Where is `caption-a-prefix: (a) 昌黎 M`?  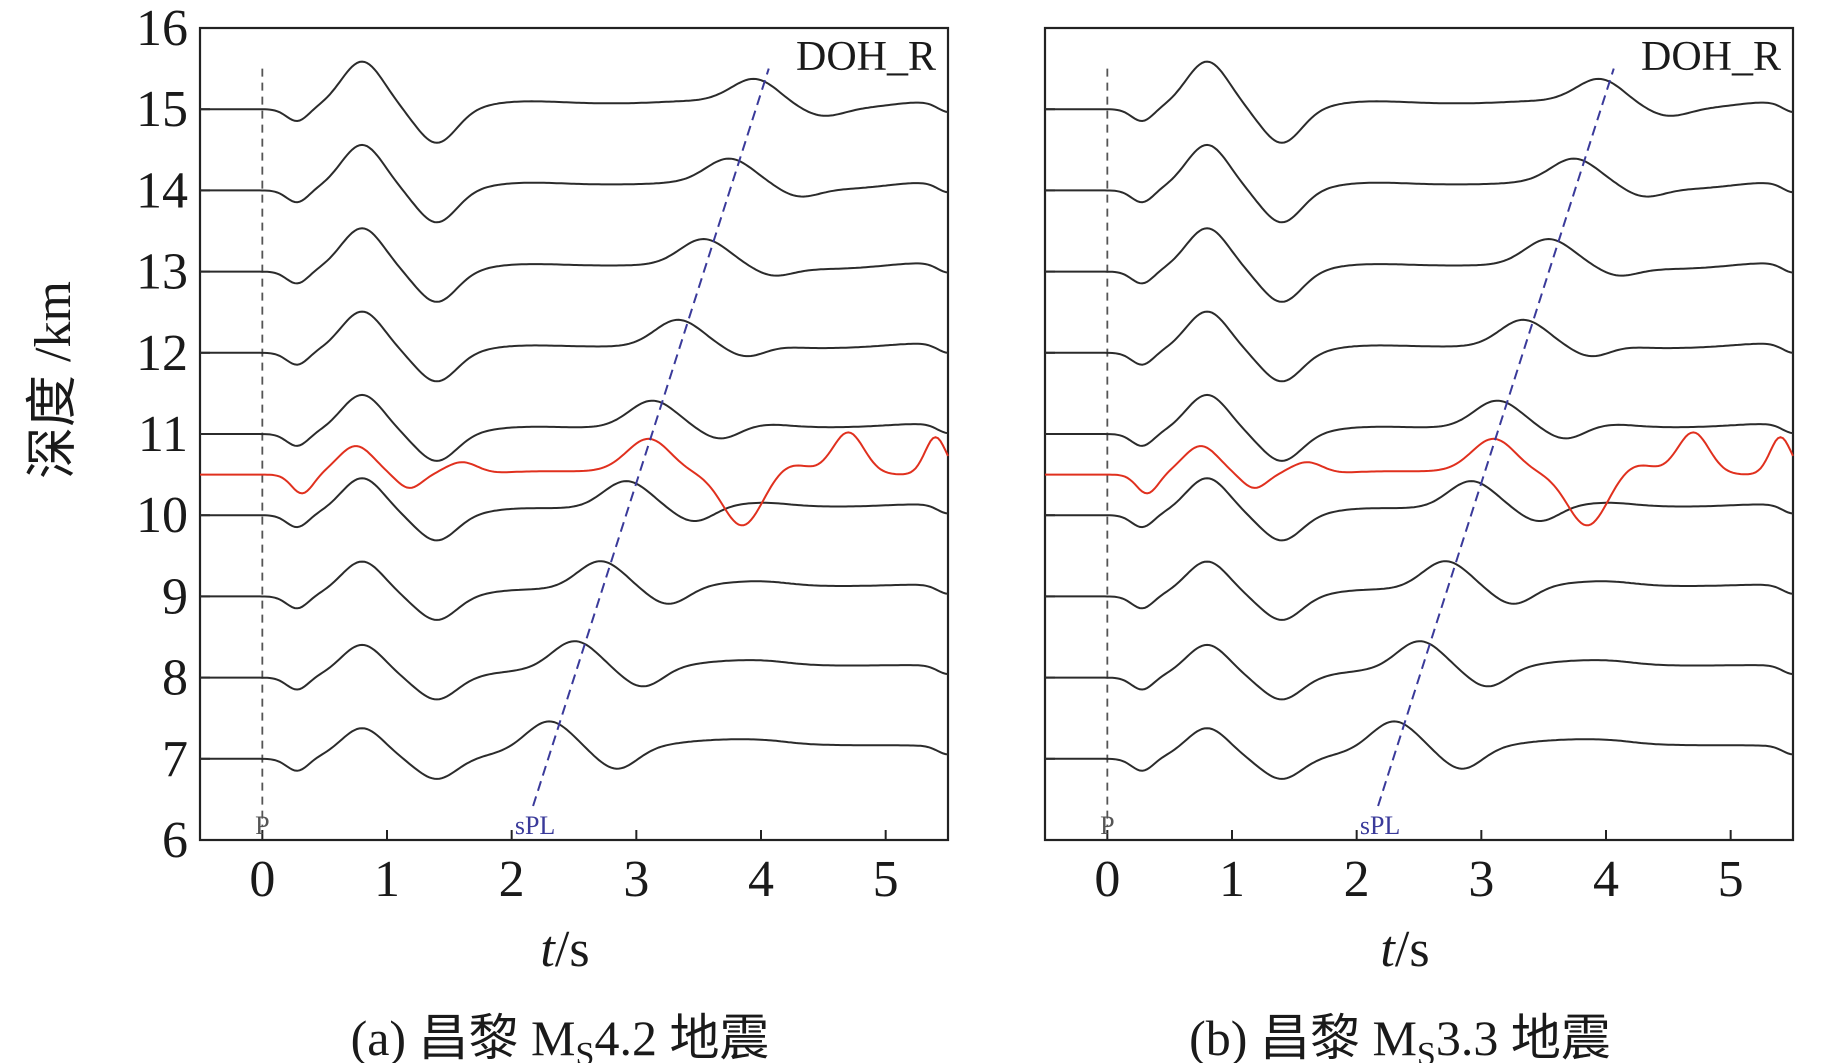 caption-a-prefix: (a) 昌黎 M is located at coordinates (463, 1036).